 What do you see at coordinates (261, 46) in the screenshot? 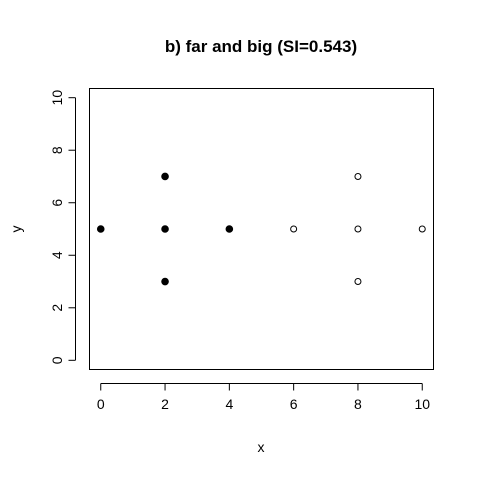
I see `chart-title: b) far and big (SI=0.543)` at bounding box center [261, 46].